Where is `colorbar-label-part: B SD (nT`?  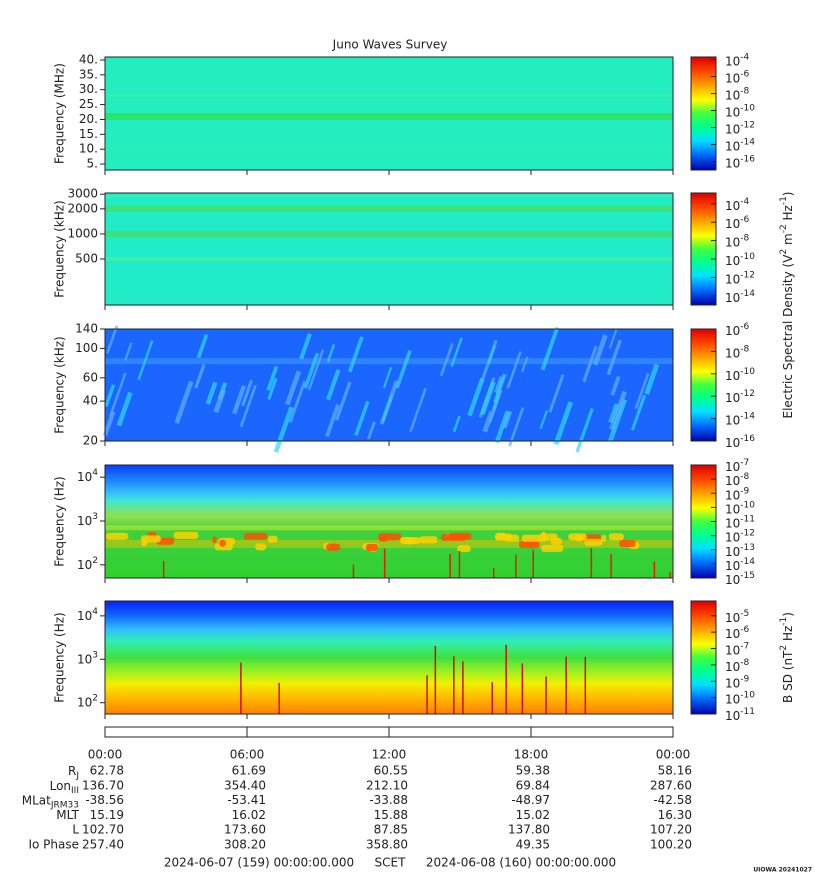
colorbar-label-part: B SD (nT is located at coordinates (788, 676).